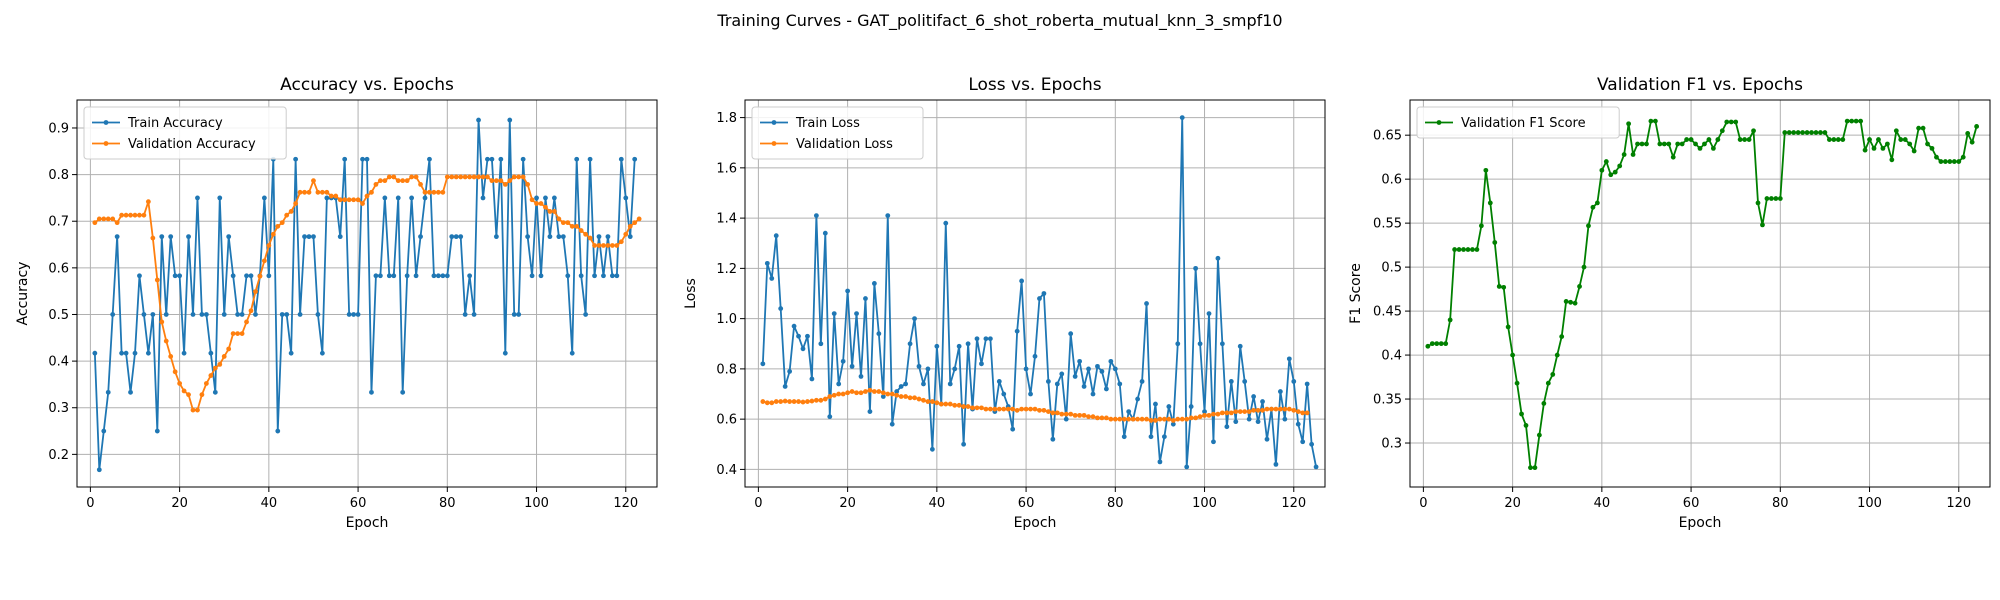  I want to click on y-tick-label: 0.35, so click(1387, 400).